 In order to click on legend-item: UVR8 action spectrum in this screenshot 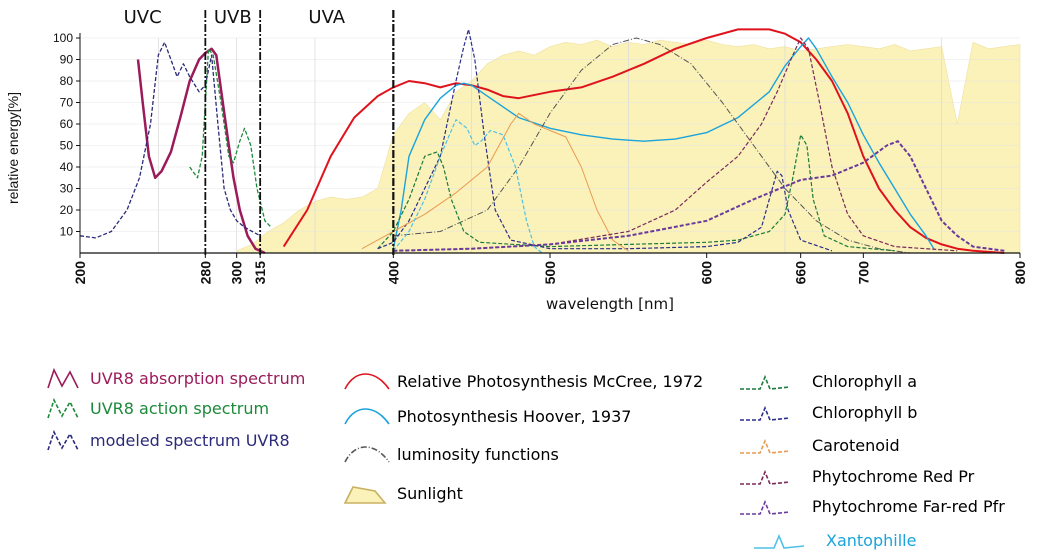, I will do `click(158, 408)`.